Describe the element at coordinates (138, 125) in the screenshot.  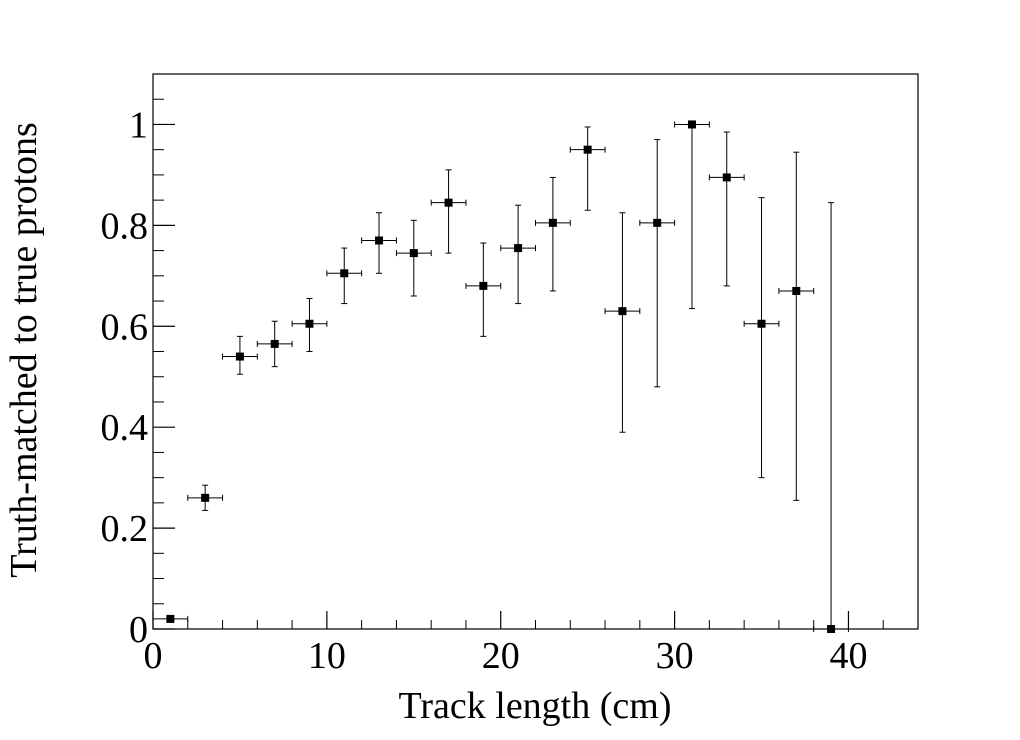
I see `y-tick-label: 1` at that location.